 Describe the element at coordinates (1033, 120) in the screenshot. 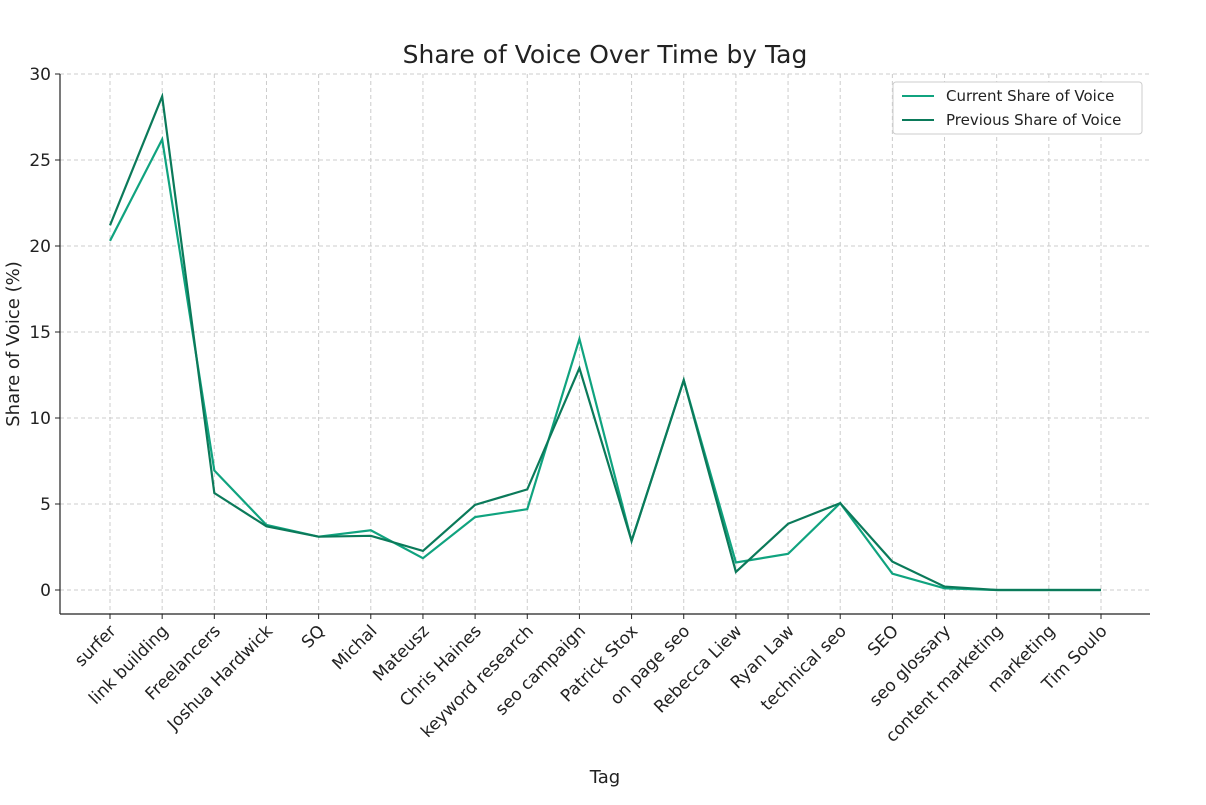

I see `legend-label-previous: Previous Share of Voice` at that location.